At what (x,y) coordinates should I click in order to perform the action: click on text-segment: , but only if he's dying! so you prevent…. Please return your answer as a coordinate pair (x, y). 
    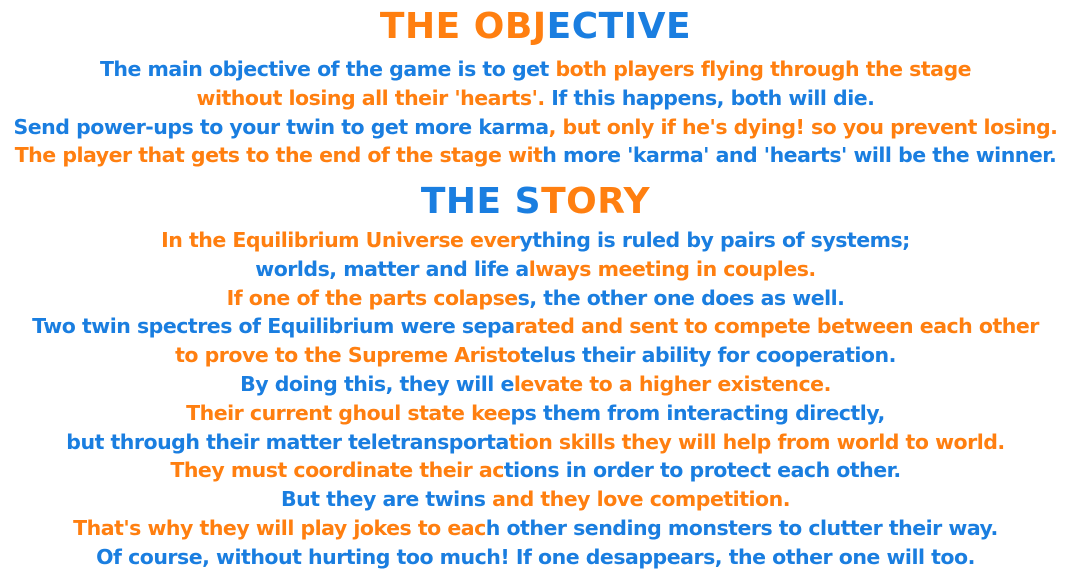
    Looking at the image, I should click on (803, 126).